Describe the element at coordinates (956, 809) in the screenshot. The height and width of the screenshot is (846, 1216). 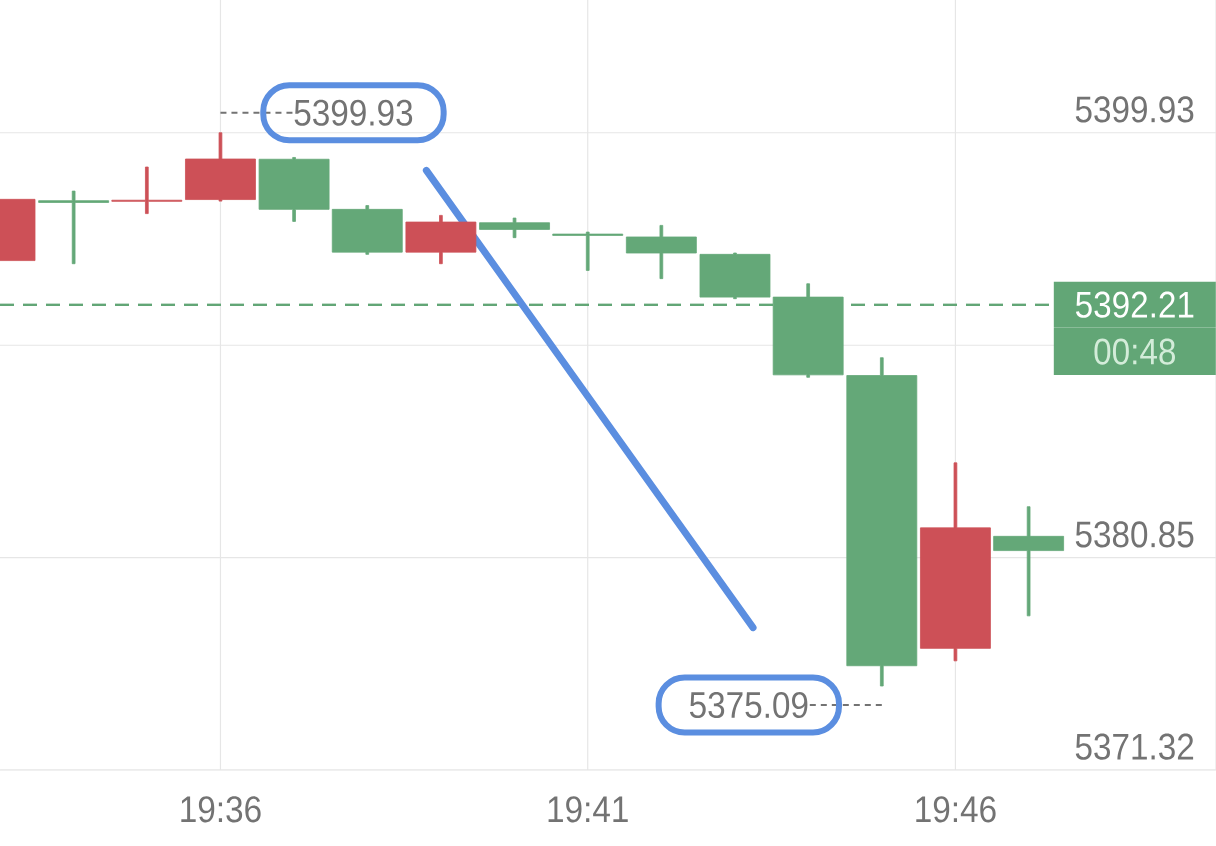
I see `x-tick-label: 19:46` at that location.